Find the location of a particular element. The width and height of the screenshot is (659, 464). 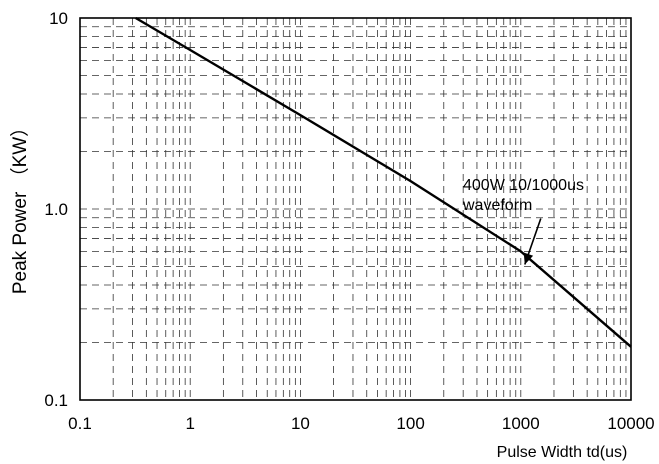

annotation: 400W 10/1000us waveform is located at coordinates (523, 221).